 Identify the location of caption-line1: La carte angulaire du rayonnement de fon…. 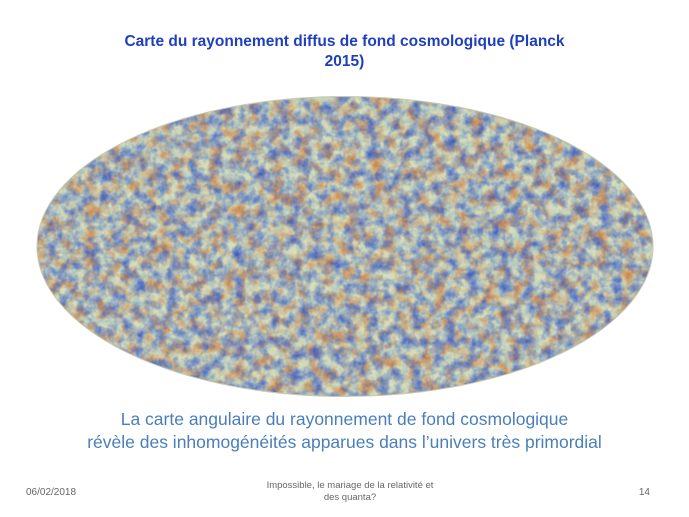
(344, 419).